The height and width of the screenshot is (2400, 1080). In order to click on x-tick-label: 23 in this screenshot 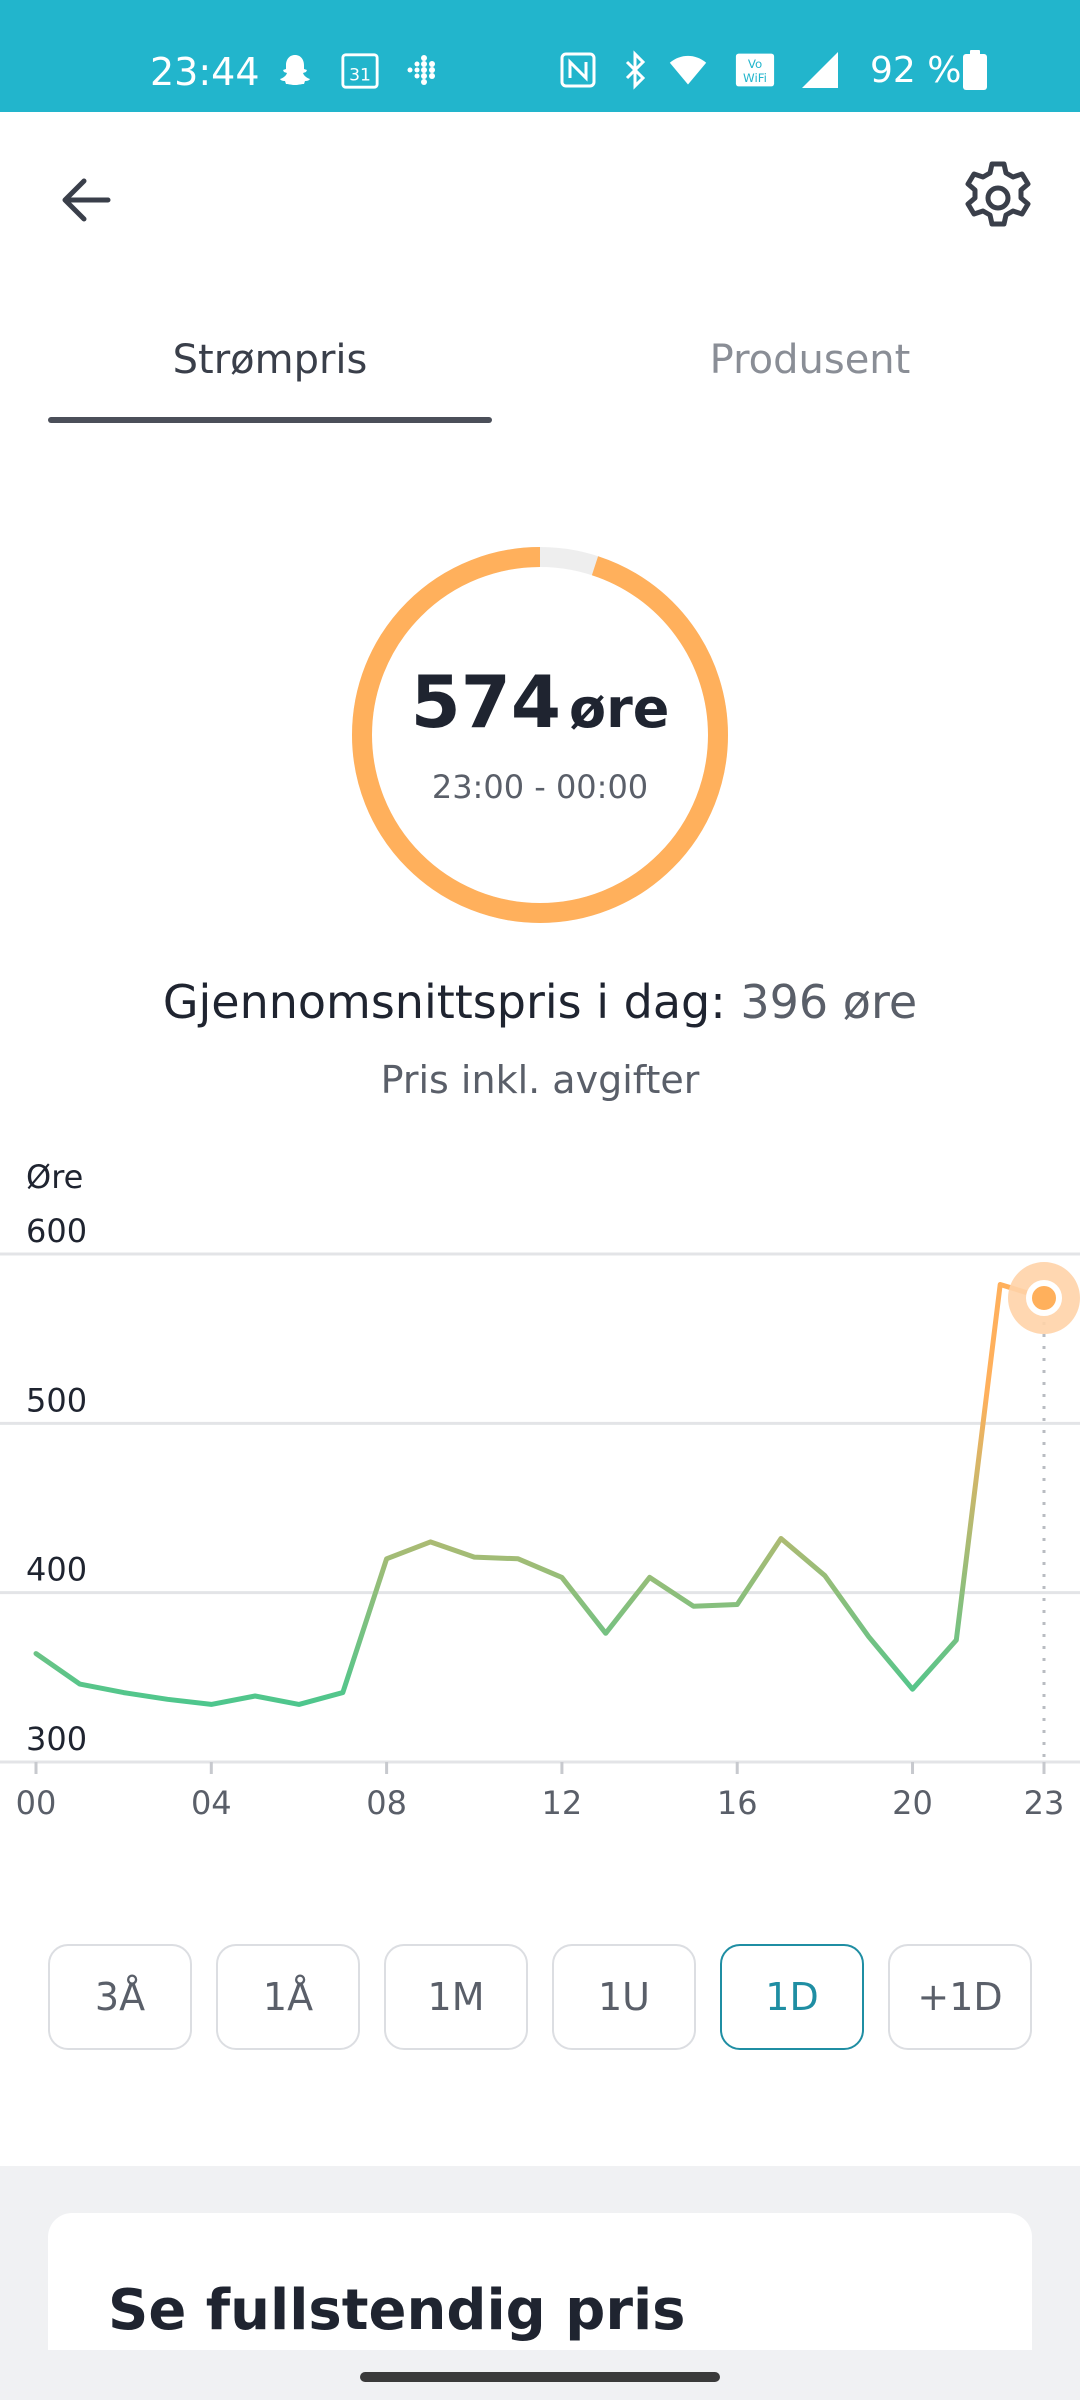, I will do `click(1044, 1803)`.